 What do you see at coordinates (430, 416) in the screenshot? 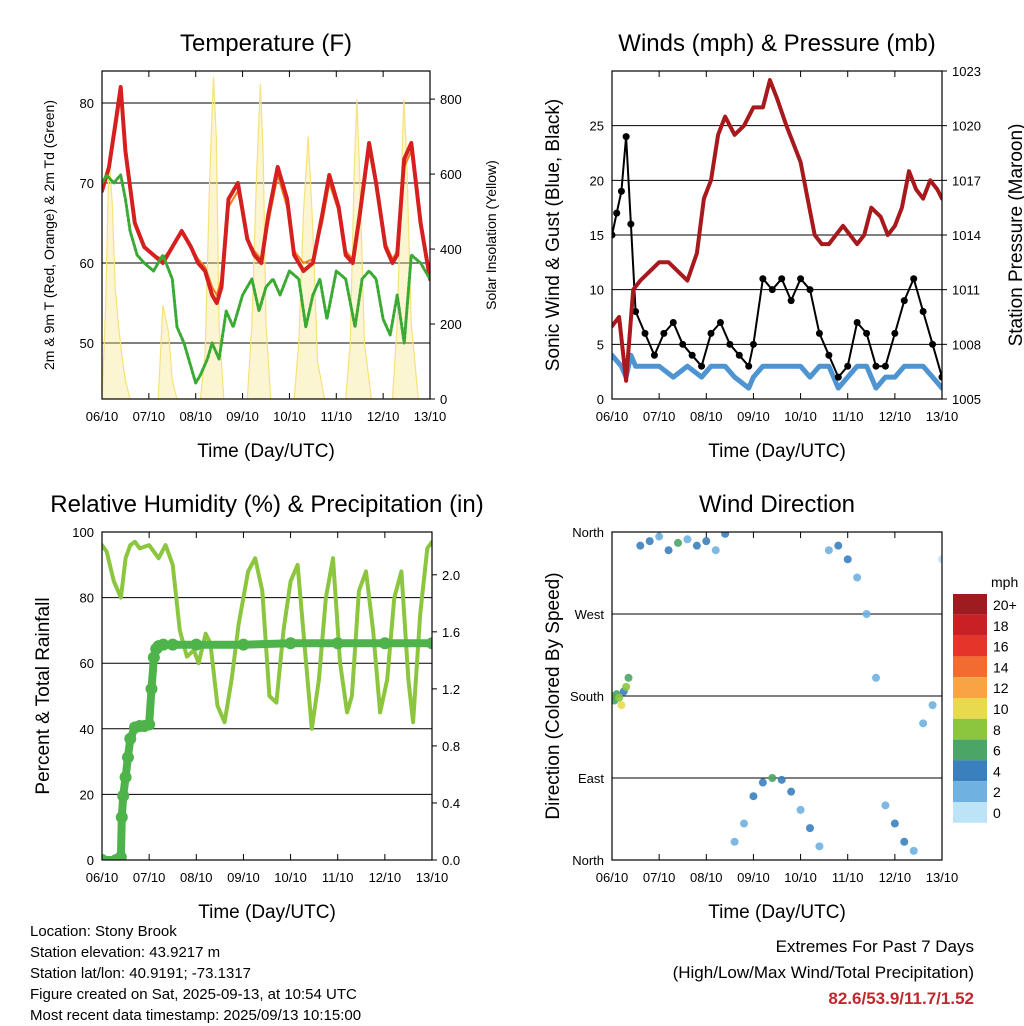
I see `x-tick-label: 13/10` at bounding box center [430, 416].